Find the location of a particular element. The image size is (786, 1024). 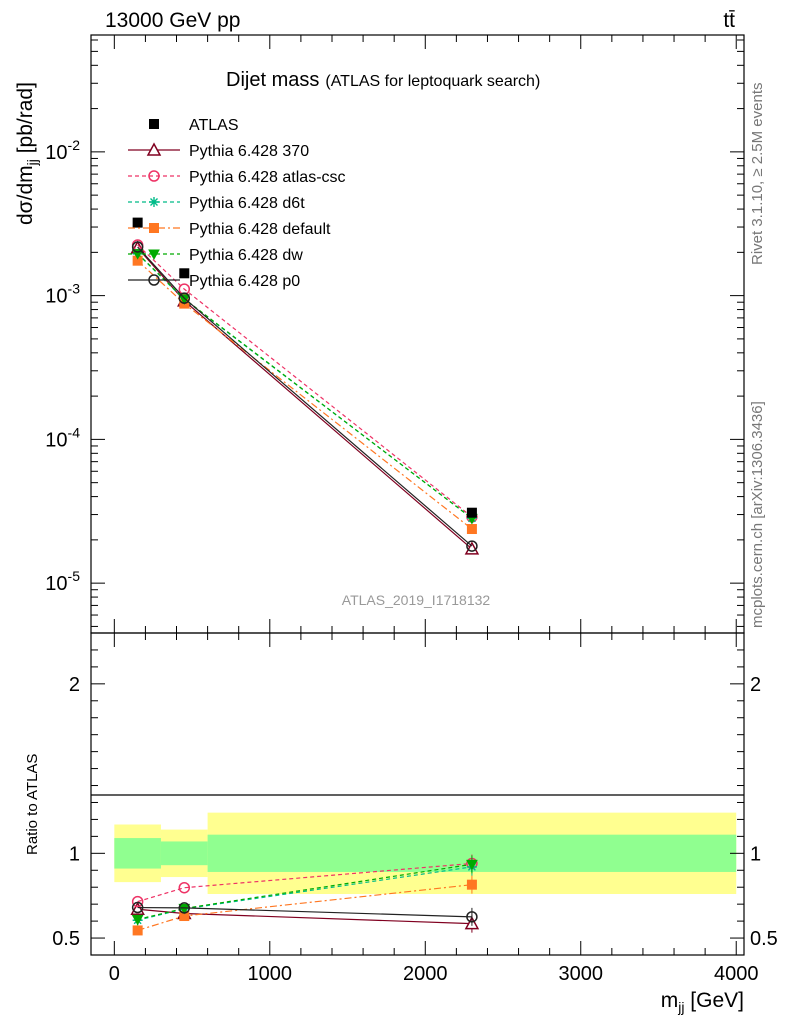

x-axis-label: mjj [GeV] is located at coordinates (702, 1002).